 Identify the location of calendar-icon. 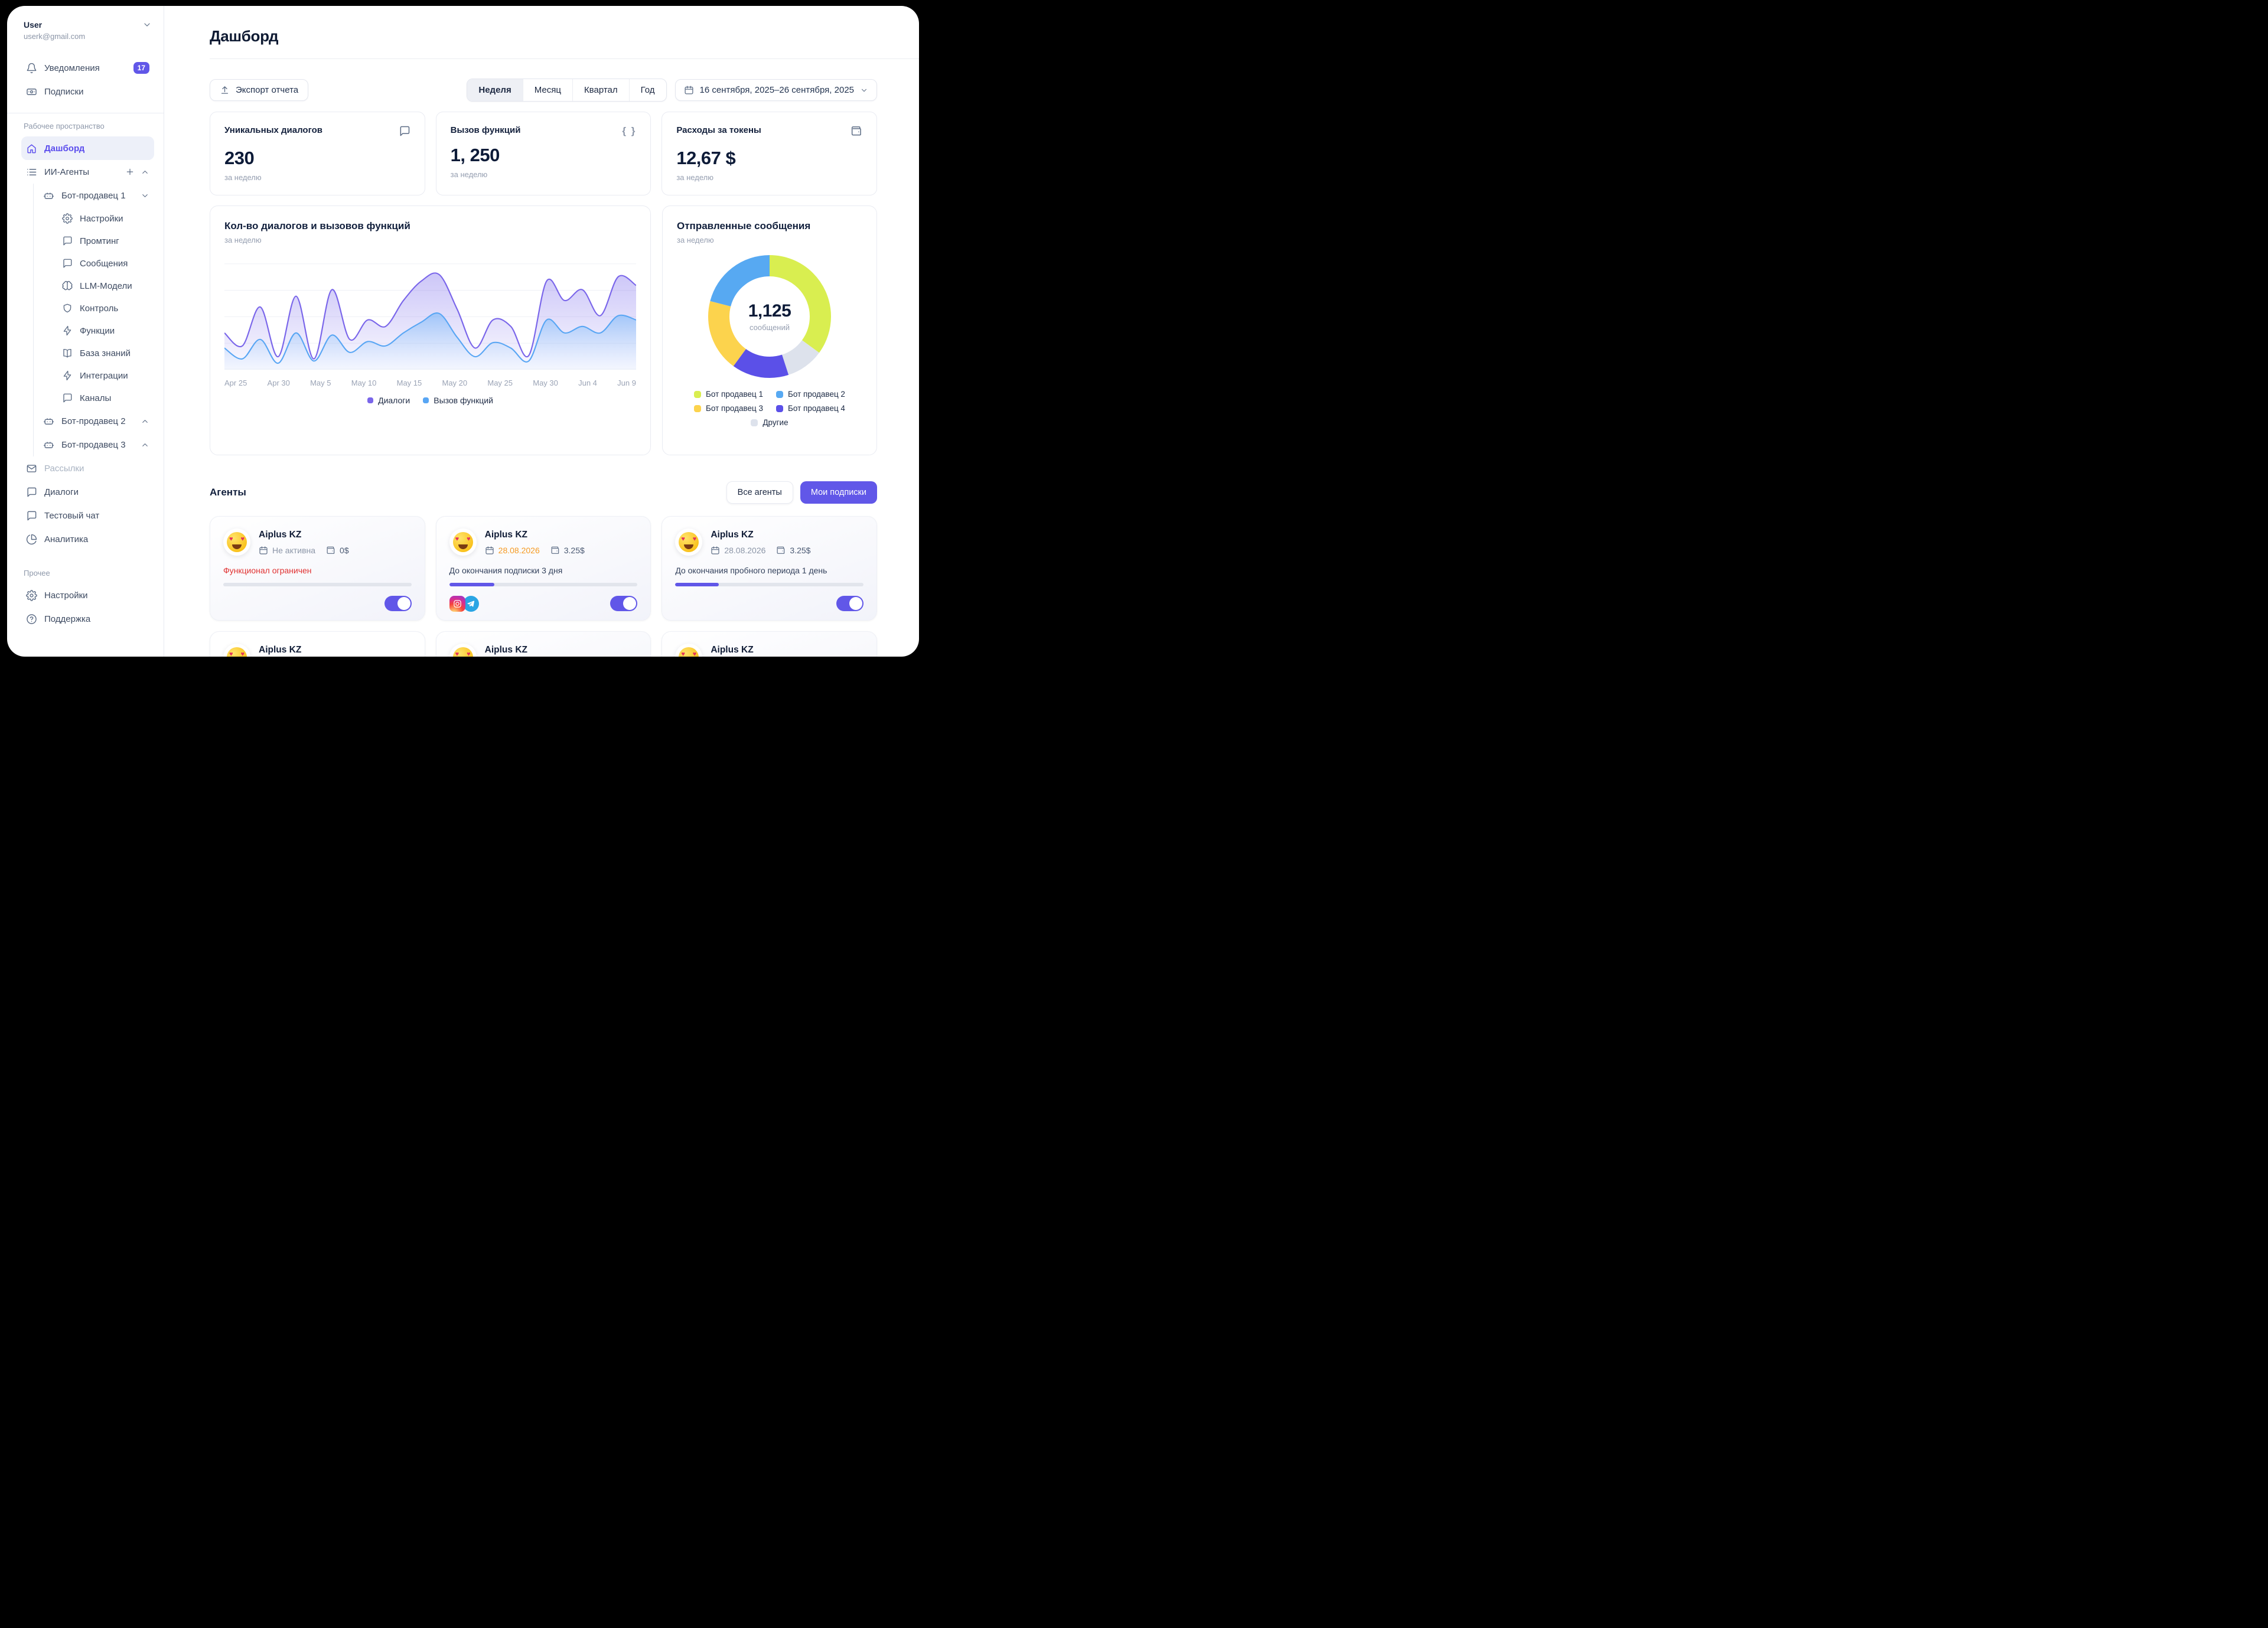
(263, 550).